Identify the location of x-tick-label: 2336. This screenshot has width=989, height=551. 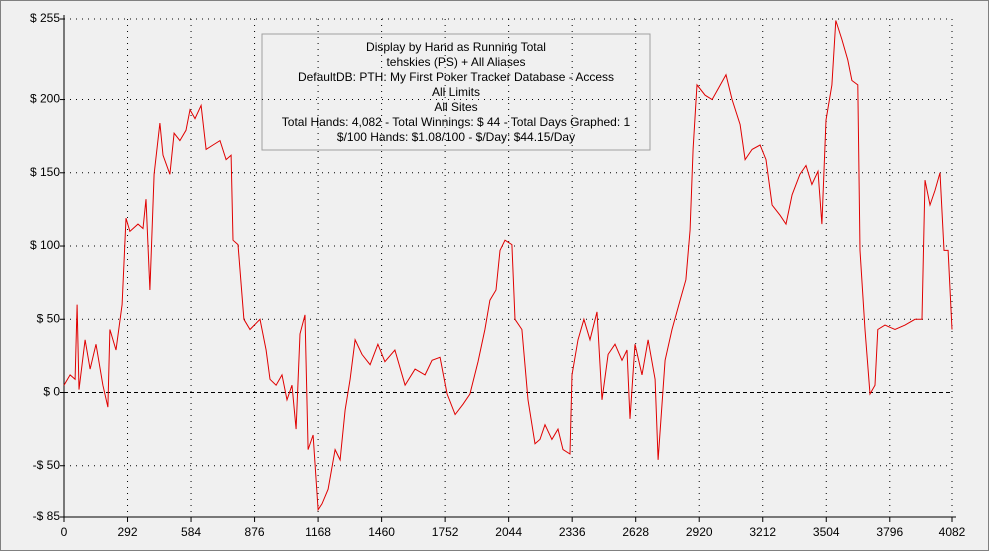
(572, 532).